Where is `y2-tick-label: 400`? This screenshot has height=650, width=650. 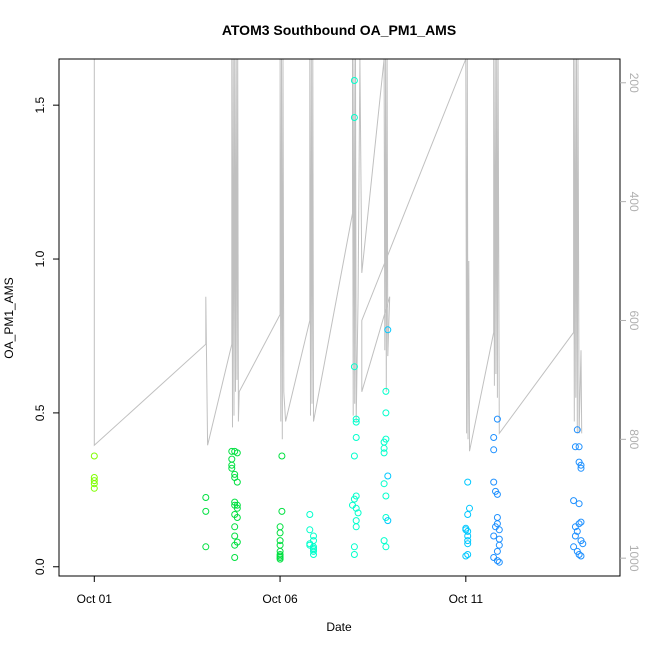
y2-tick-label: 400 is located at coordinates (634, 202).